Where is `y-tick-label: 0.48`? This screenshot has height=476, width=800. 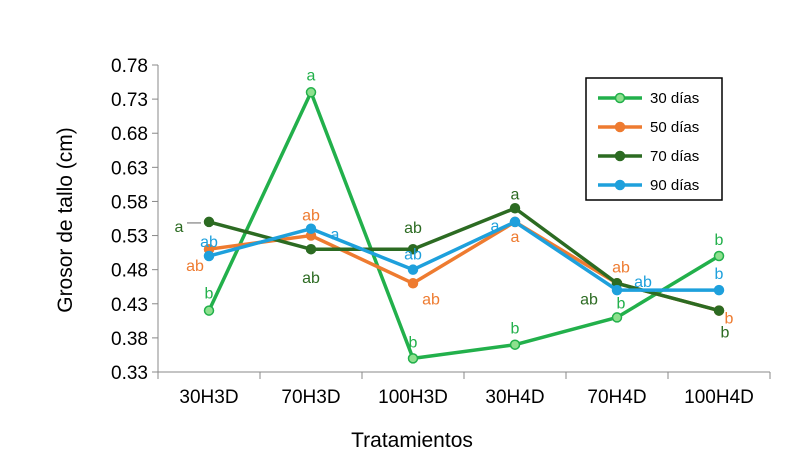
y-tick-label: 0.48 is located at coordinates (129, 271).